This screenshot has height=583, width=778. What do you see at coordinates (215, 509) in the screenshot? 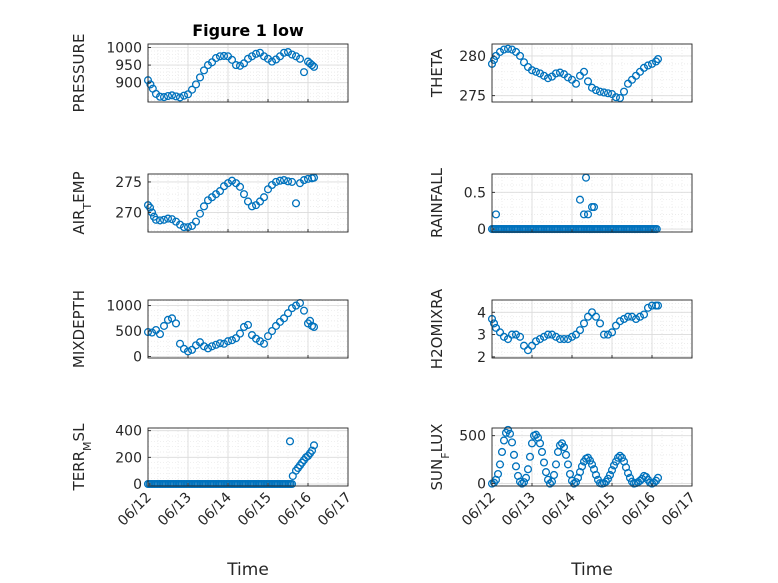
I see `x-tick-label: 06/14` at bounding box center [215, 509].